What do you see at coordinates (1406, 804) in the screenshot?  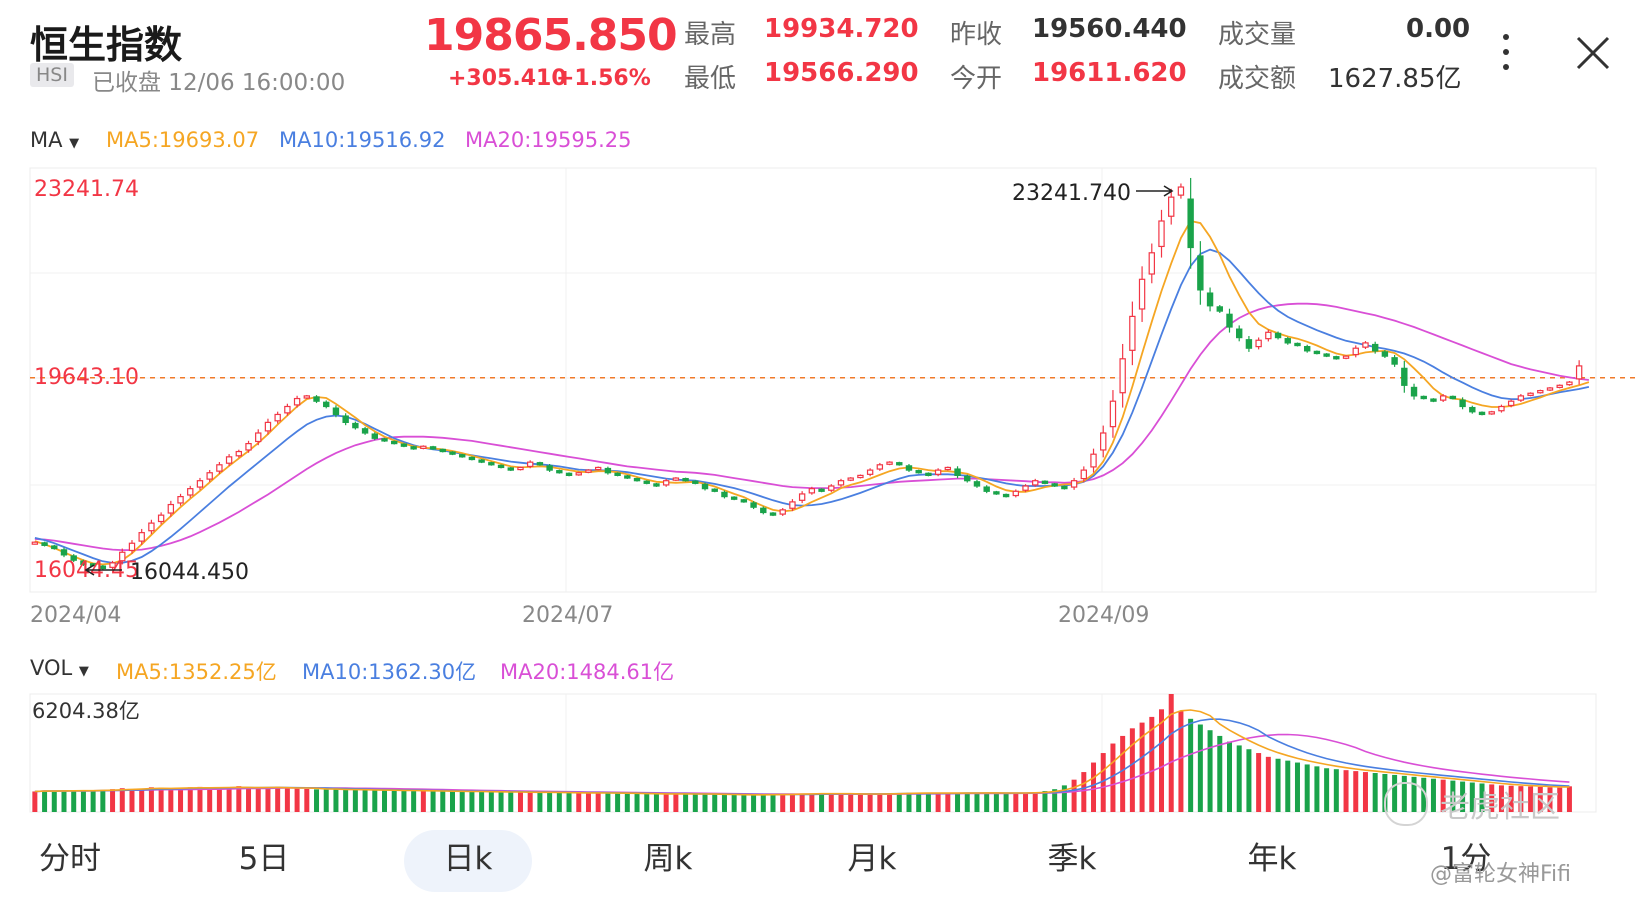 I see `tiger-logo-icon` at bounding box center [1406, 804].